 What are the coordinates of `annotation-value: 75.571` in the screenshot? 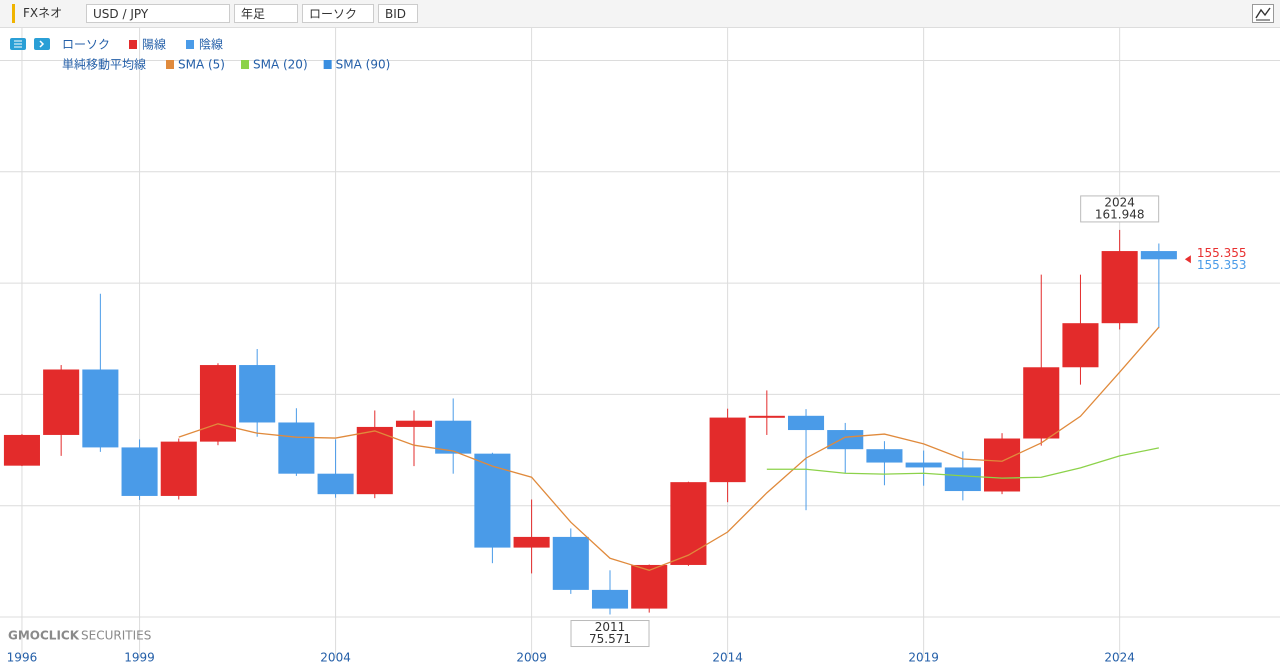 It's located at (610, 639).